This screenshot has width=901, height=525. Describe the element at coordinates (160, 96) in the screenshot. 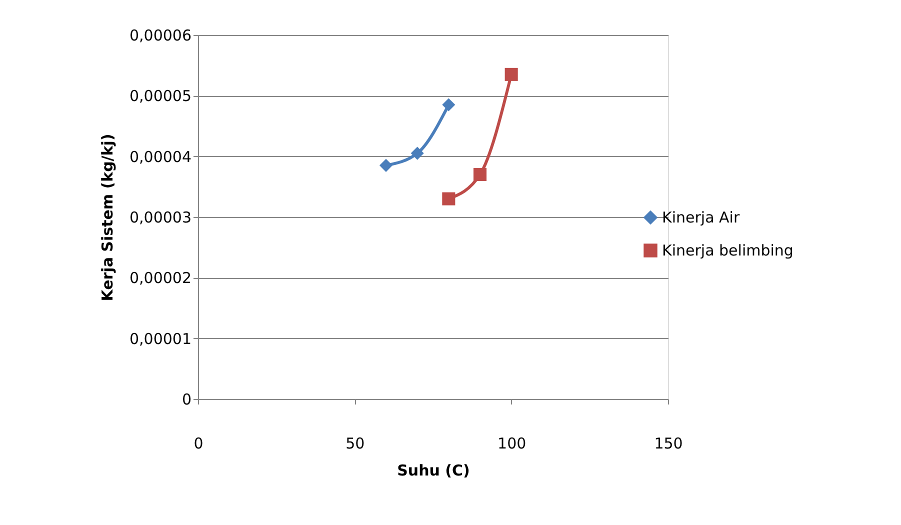

I see `y-tick-label: 0,00005` at that location.